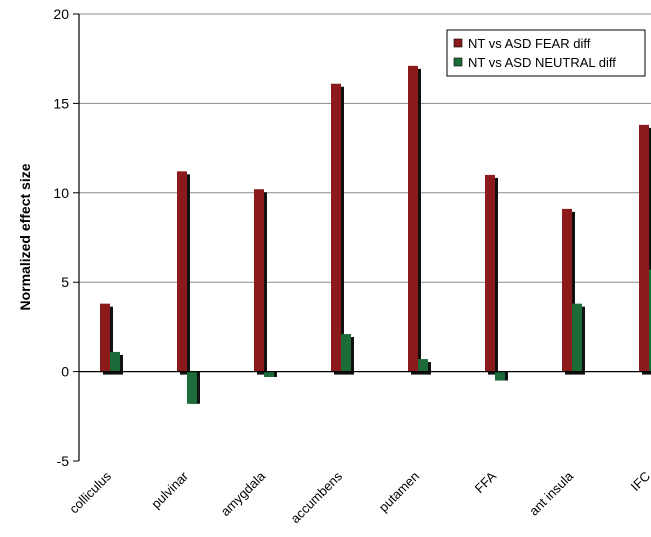  I want to click on legend-box, so click(546, 53).